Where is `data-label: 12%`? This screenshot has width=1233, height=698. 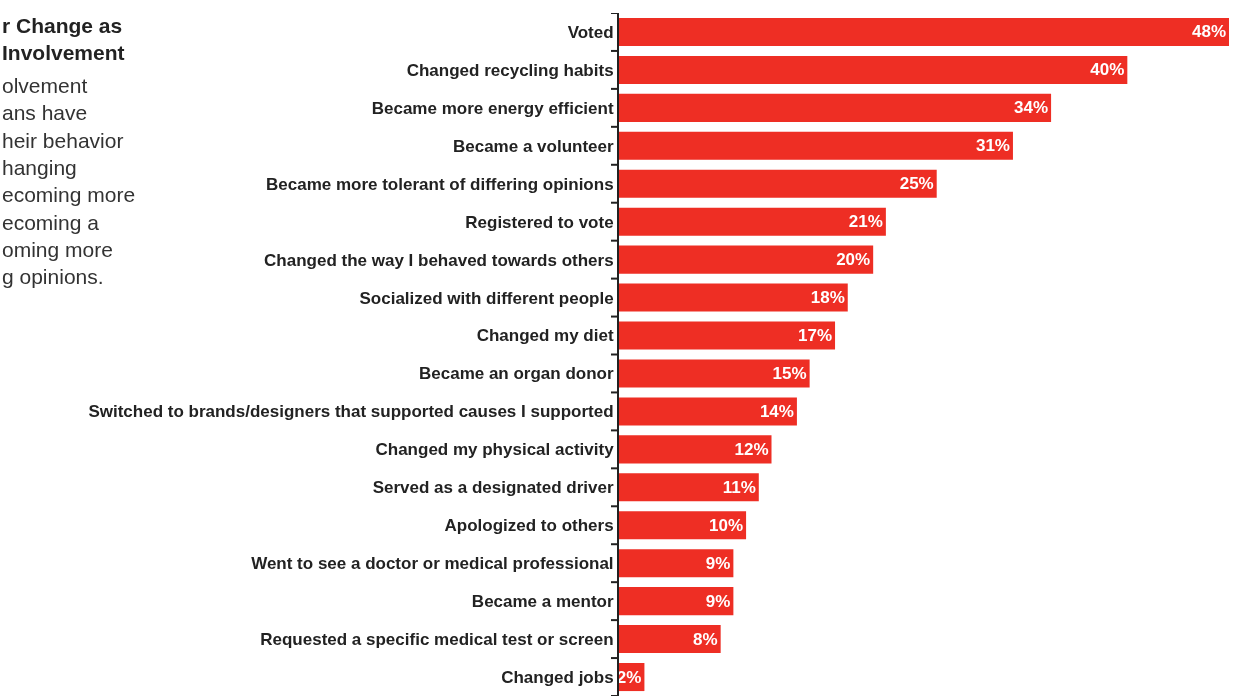
data-label: 12% is located at coordinates (751, 449).